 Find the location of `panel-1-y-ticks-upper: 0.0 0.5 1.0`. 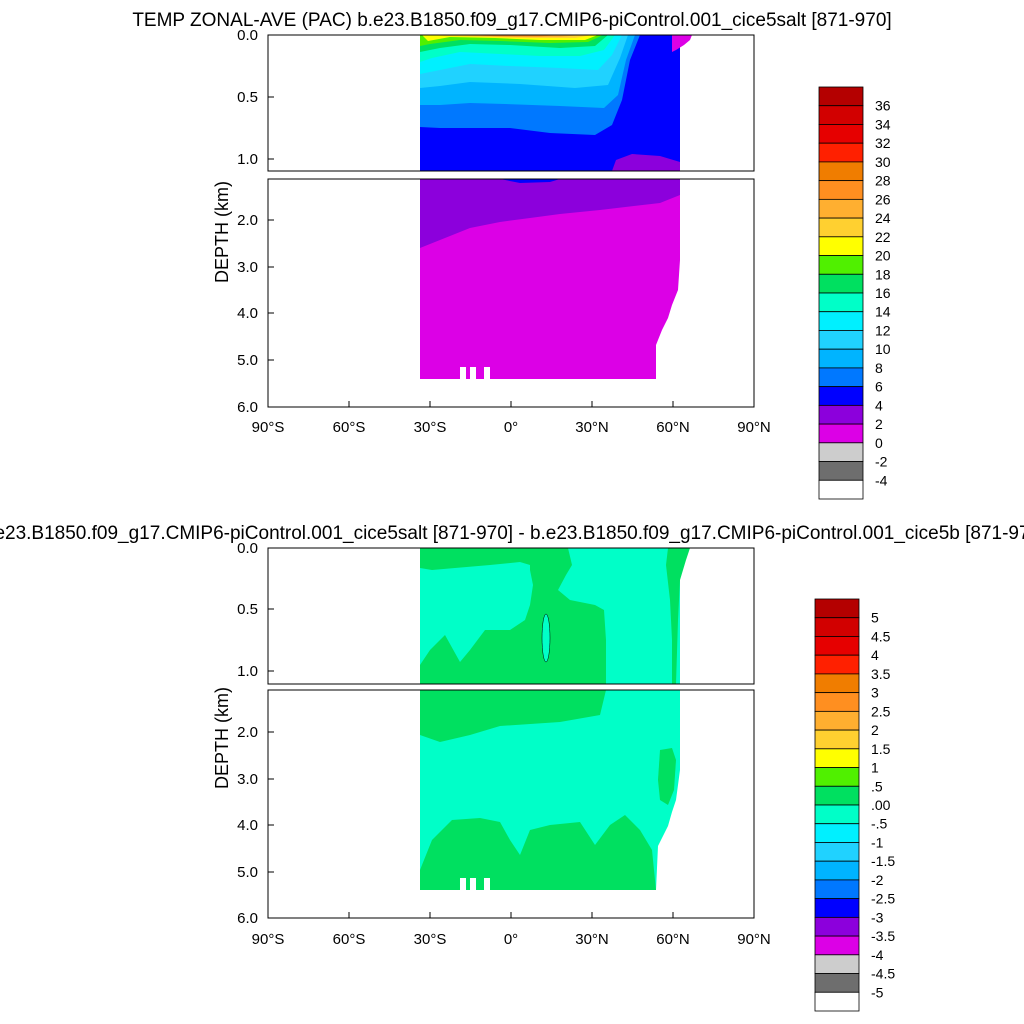

panel-1-y-ticks-upper: 0.0 0.5 1.0 is located at coordinates (255, 97).